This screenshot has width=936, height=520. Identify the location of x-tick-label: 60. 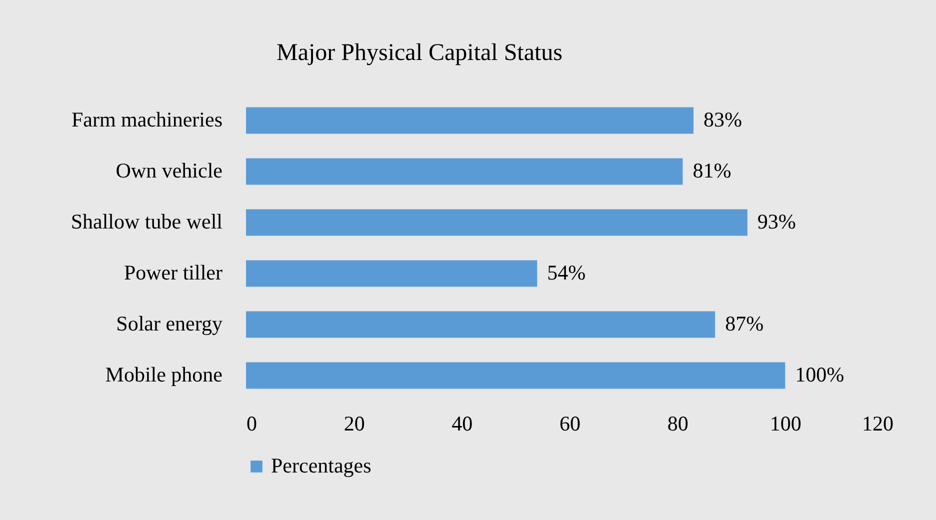
(570, 424).